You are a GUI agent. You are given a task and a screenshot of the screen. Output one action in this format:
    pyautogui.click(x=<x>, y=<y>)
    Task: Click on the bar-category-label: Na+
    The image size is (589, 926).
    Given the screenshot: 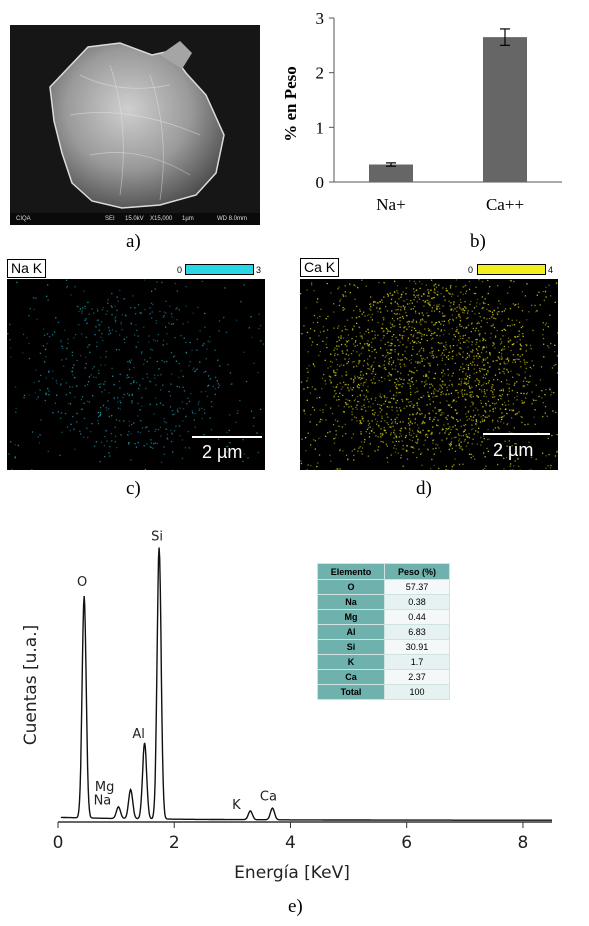 What is the action you would take?
    pyautogui.click(x=390, y=204)
    